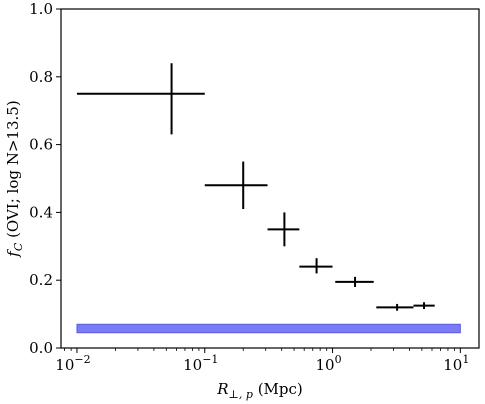 The image size is (485, 404). Describe the element at coordinates (259, 390) in the screenshot. I see `x-axis-label: R⊥, p (Mpc)` at that location.